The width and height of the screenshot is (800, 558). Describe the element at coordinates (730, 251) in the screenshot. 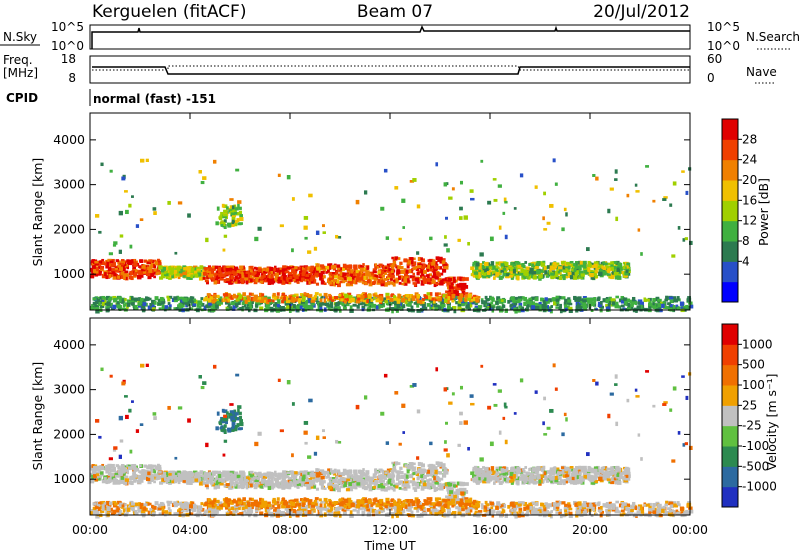

I see `power-colorbar-band` at that location.